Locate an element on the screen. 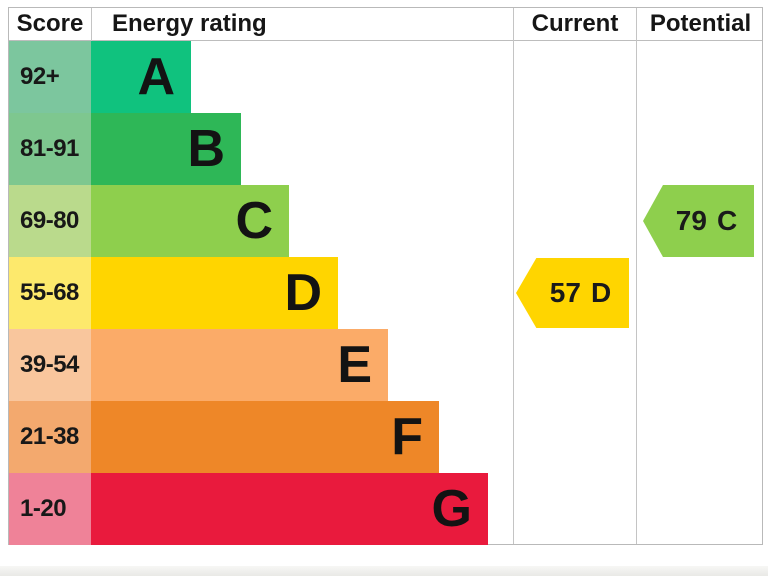  rating-bar-b: B is located at coordinates (166, 149).